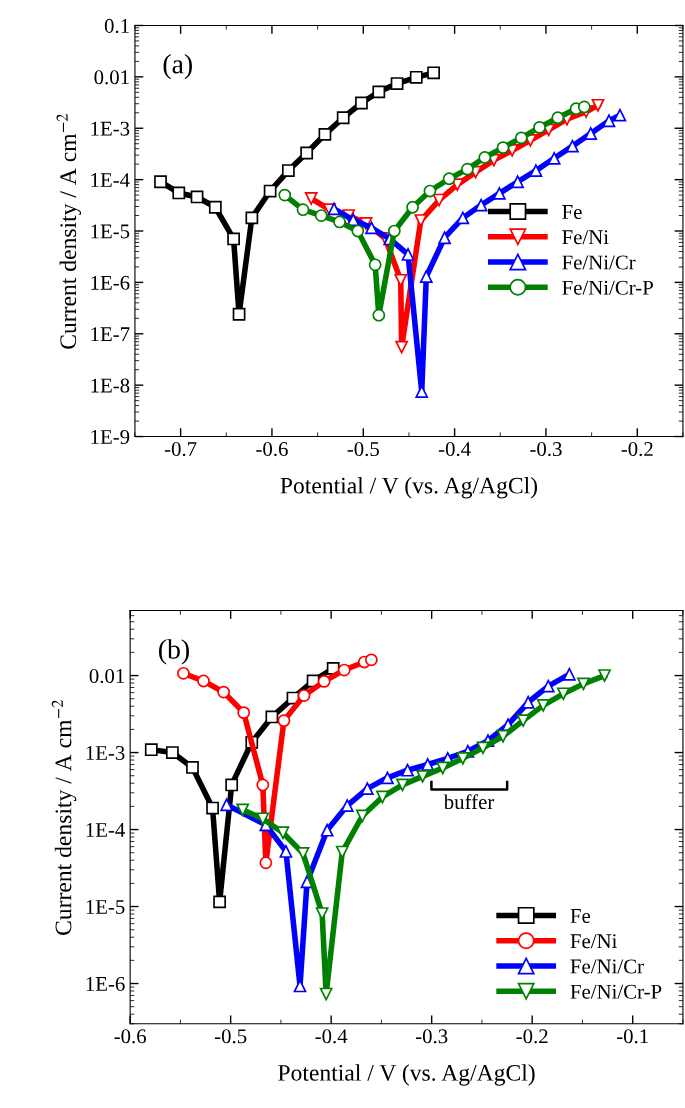  What do you see at coordinates (632, 1036) in the screenshot?
I see `x-tick-label: -0.1` at bounding box center [632, 1036].